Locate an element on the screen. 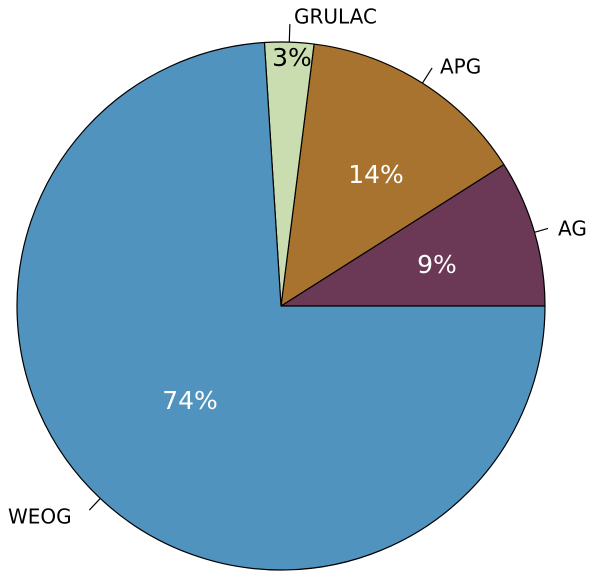  category-label-weog: WEOG is located at coordinates (40, 517).